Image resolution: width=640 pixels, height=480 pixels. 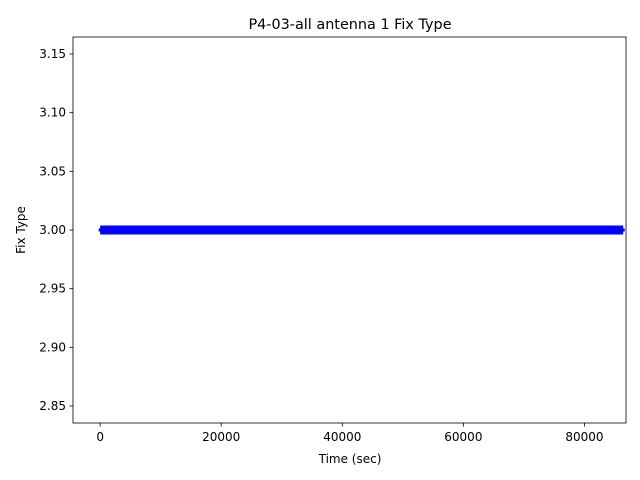 I want to click on chart-title: P4-03-all antenna 1 Fix Type, so click(x=349, y=25).